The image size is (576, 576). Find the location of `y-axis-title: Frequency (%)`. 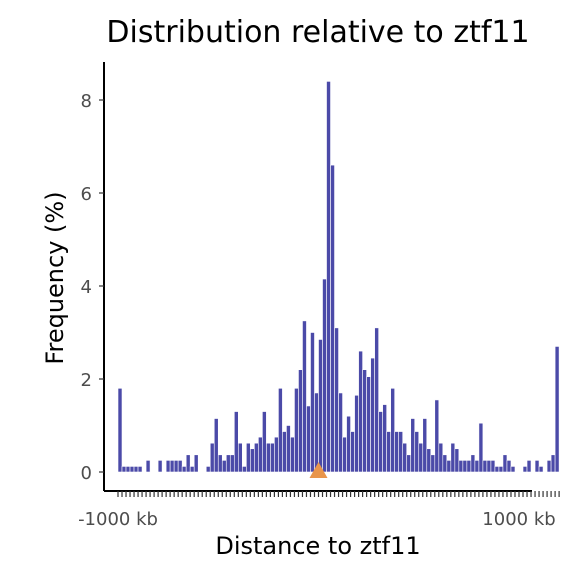

y-axis-title: Frequency (%) is located at coordinates (55, 277).